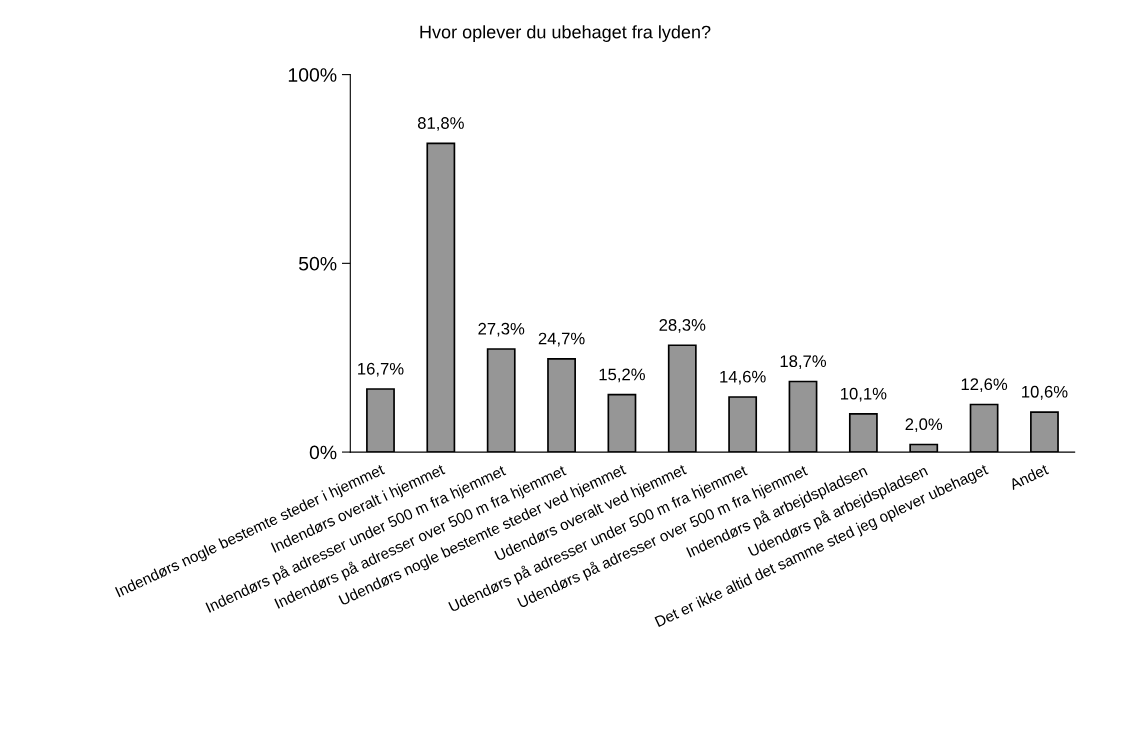  What do you see at coordinates (501, 329) in the screenshot?
I see `data-label: 27,3%` at bounding box center [501, 329].